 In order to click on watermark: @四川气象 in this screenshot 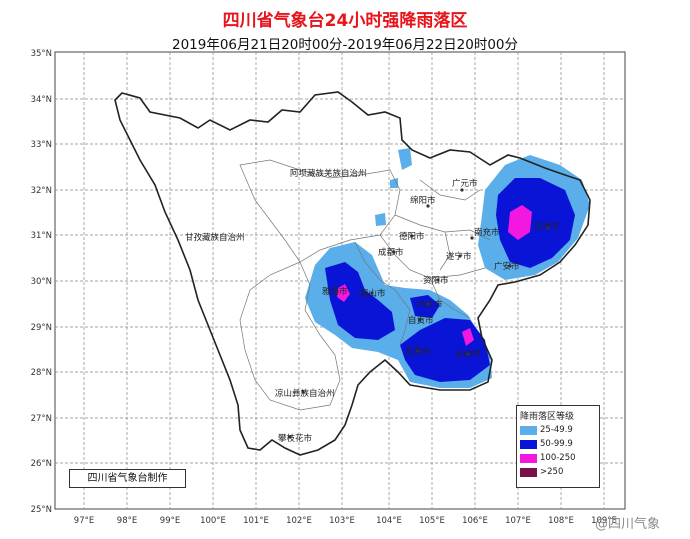, I will do `click(628, 524)`.